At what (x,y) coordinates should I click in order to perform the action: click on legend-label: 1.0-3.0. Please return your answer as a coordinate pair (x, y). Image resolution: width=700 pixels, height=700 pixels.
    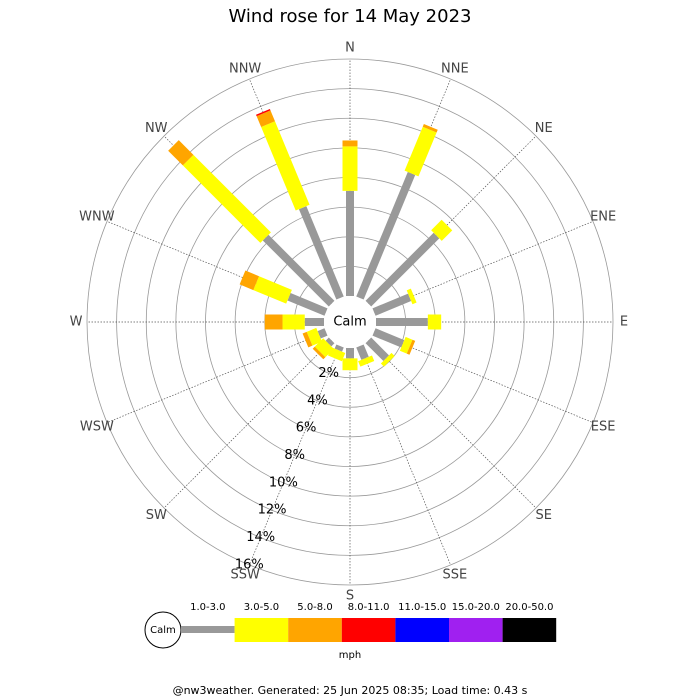
    Looking at the image, I should click on (207, 607).